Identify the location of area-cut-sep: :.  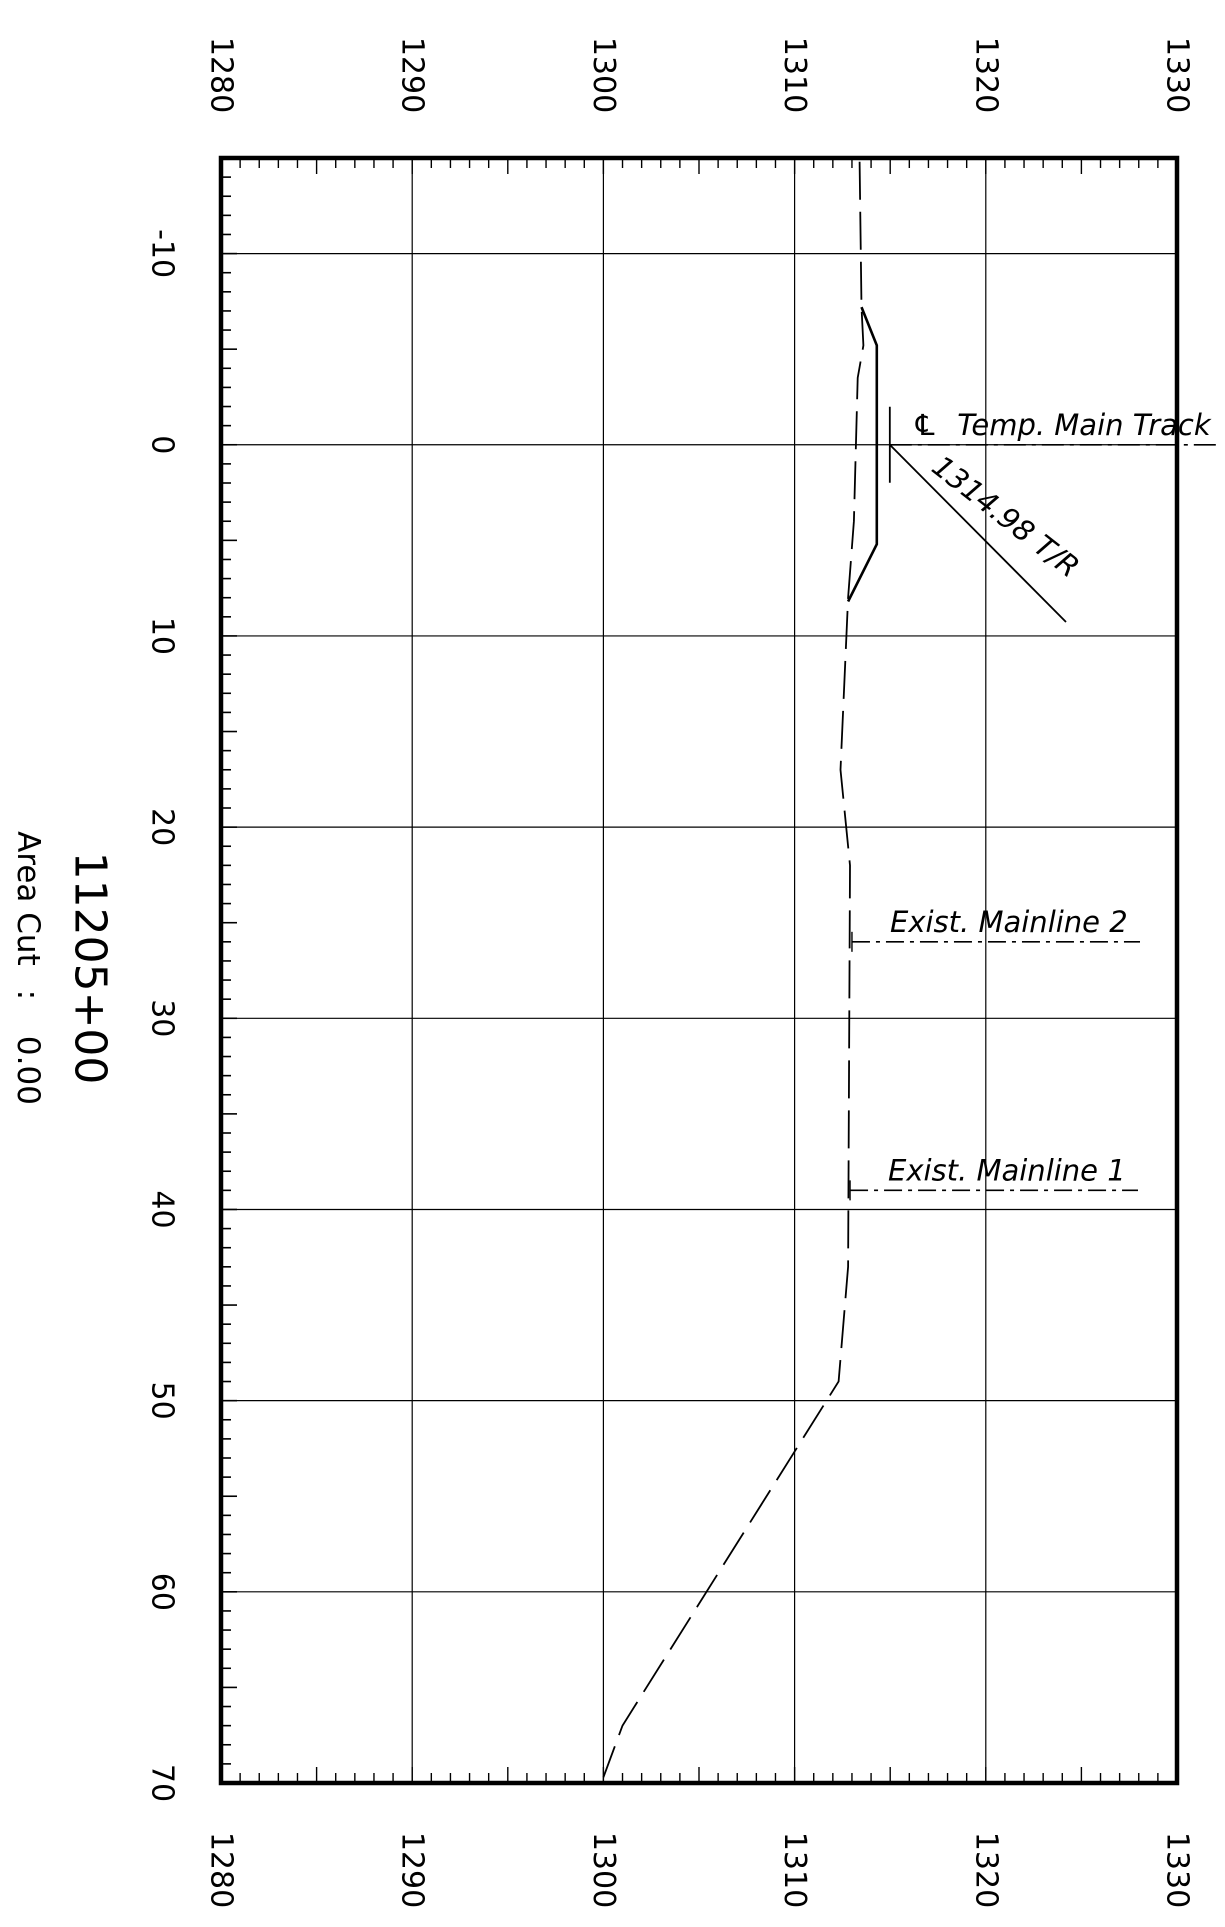
(28, 995).